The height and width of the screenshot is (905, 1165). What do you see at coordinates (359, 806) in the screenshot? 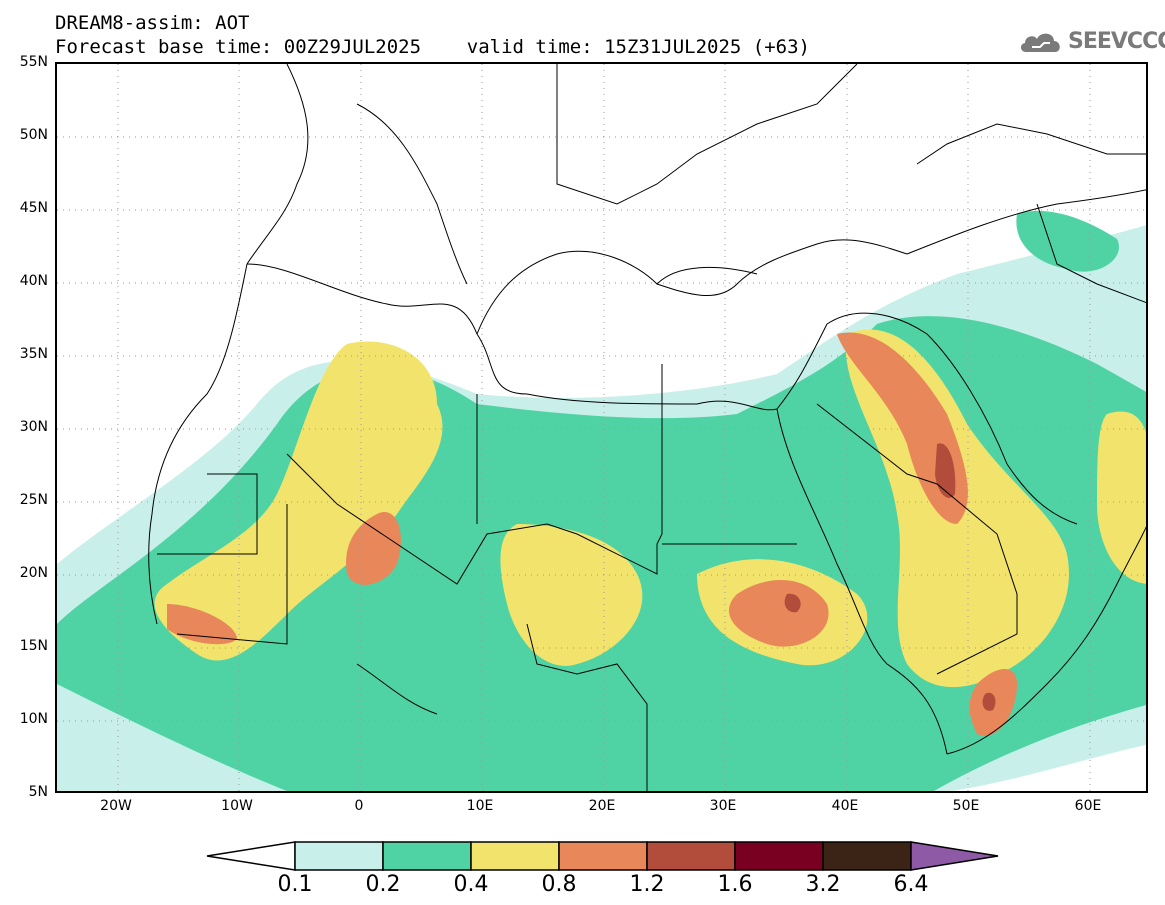
I see `lon-label: 0` at bounding box center [359, 806].